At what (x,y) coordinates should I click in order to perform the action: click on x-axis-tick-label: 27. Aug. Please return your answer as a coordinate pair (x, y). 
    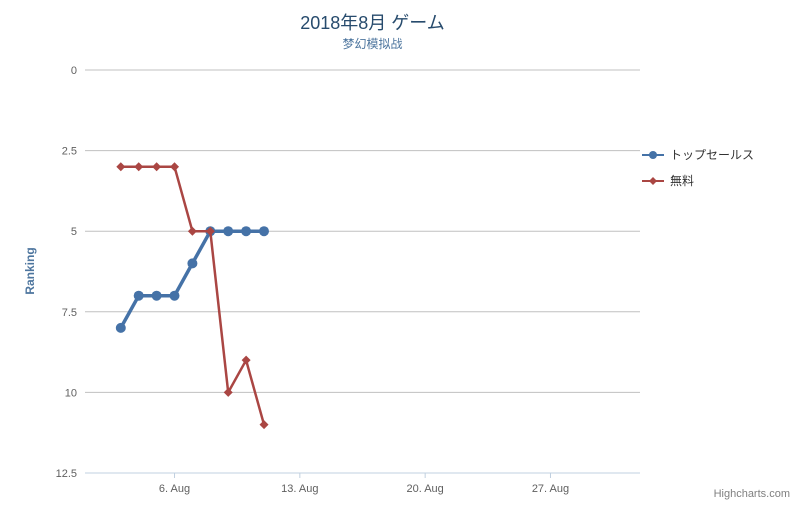
    Looking at the image, I should click on (550, 489).